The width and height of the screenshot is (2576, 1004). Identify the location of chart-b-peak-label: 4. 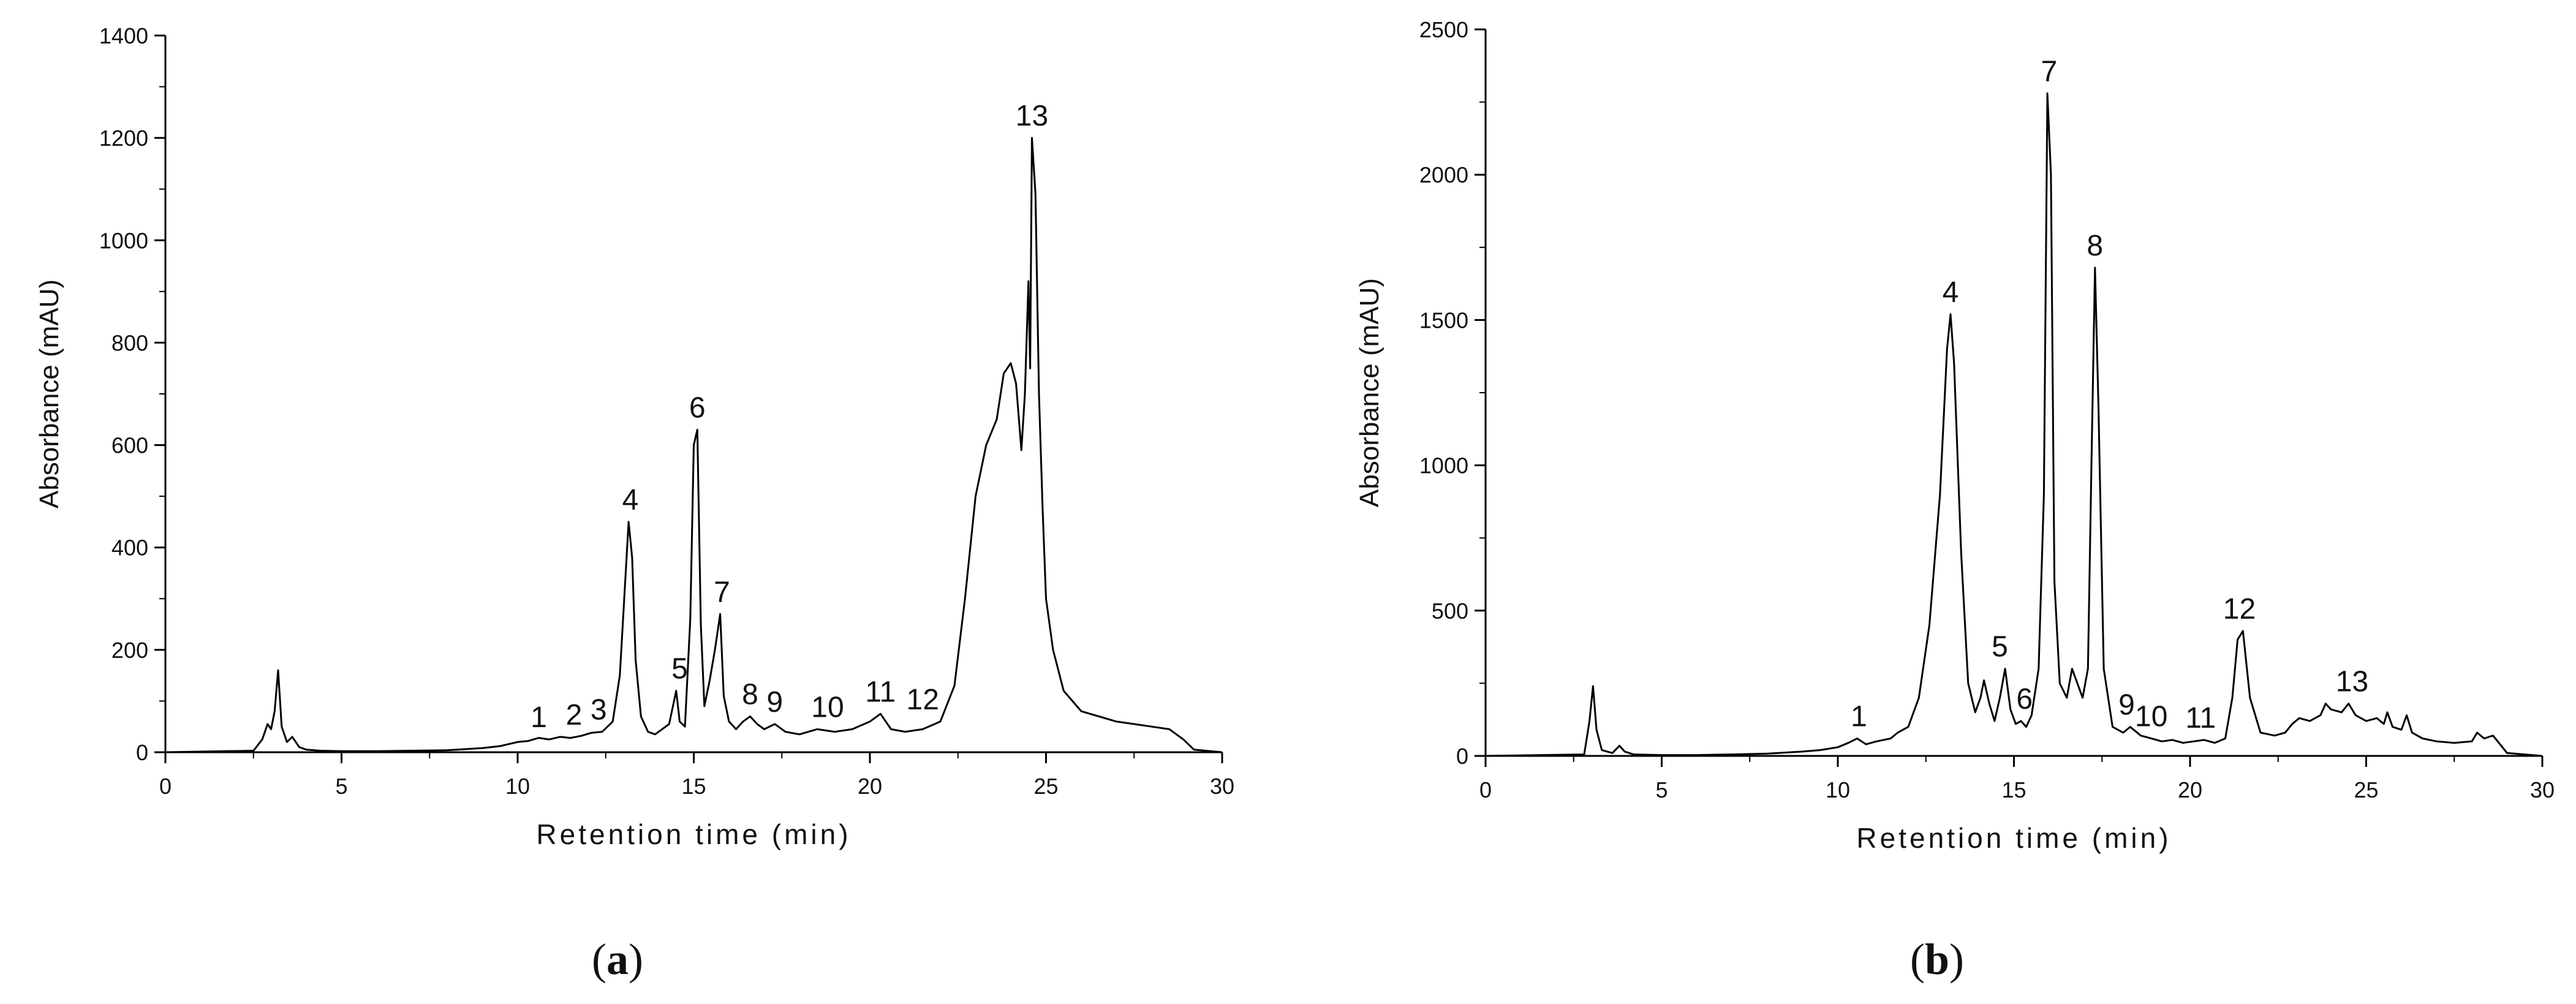
(1951, 292).